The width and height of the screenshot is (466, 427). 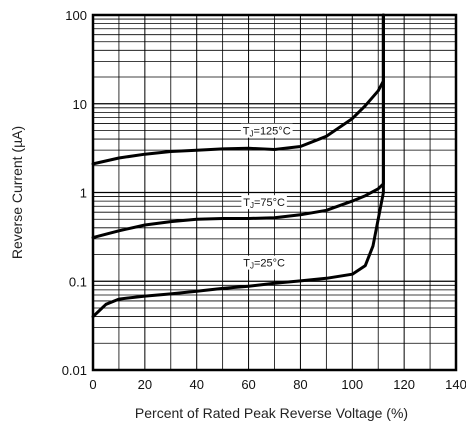 What do you see at coordinates (404, 384) in the screenshot?
I see `x-tick-label: 120` at bounding box center [404, 384].